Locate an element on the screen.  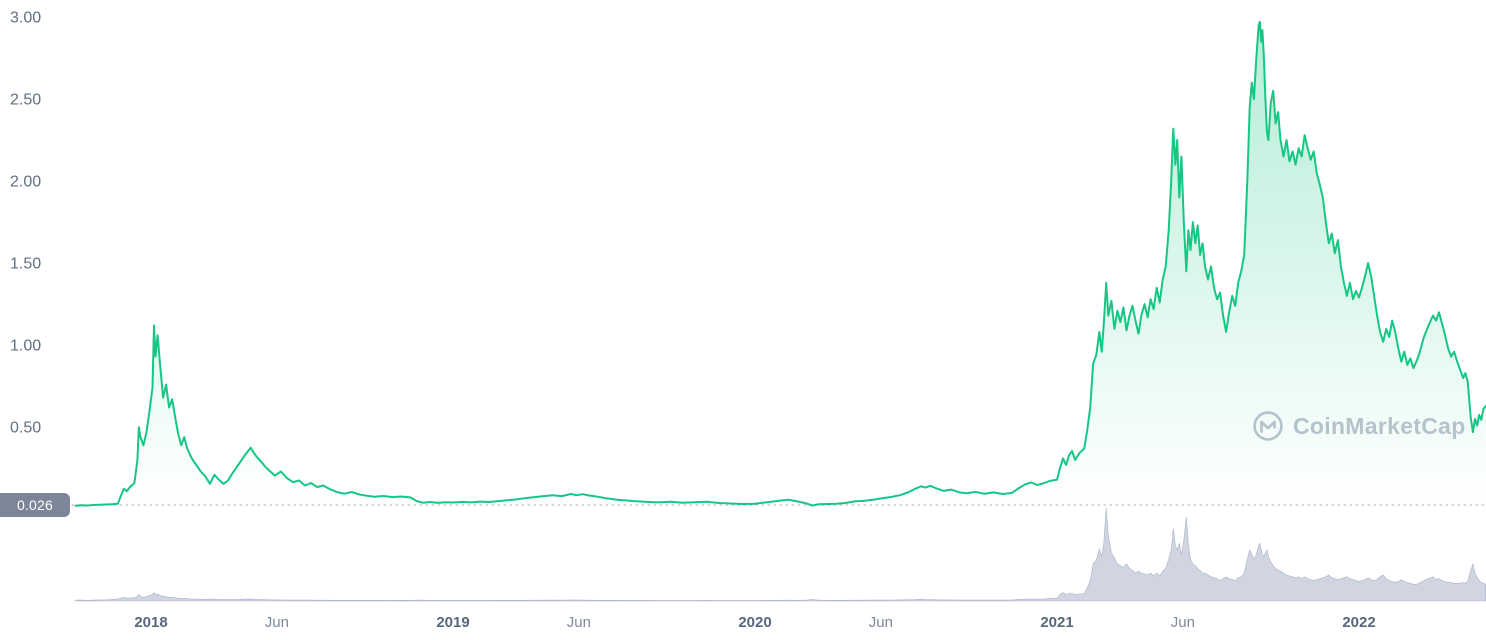
y-axis-tick: 0.50 is located at coordinates (25, 428).